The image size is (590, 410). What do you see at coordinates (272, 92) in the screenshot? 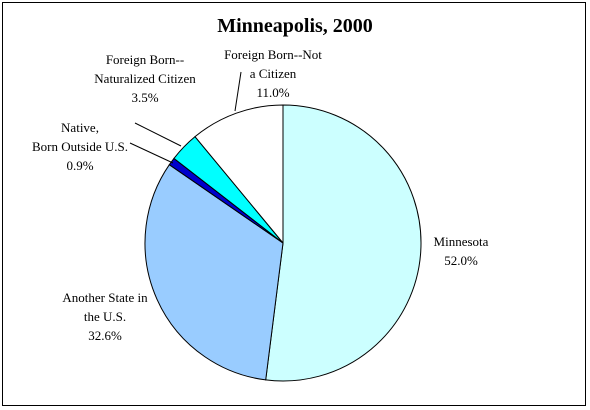
I see `slice-value-label: 11.0%` at bounding box center [272, 92].